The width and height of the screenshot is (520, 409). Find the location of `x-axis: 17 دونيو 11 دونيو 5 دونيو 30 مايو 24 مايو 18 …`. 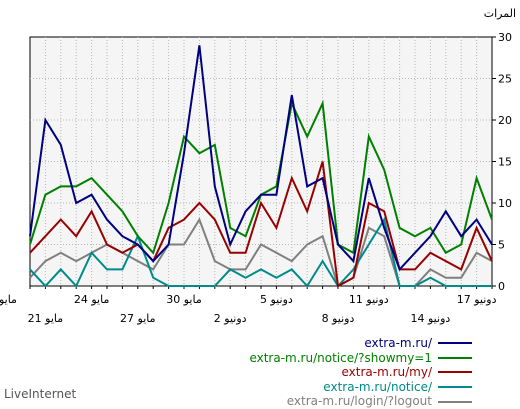

x-axis: 17 دونيو 11 دونيو 5 دونيو 30 مايو 24 مايو 18 … is located at coordinates (248, 305).